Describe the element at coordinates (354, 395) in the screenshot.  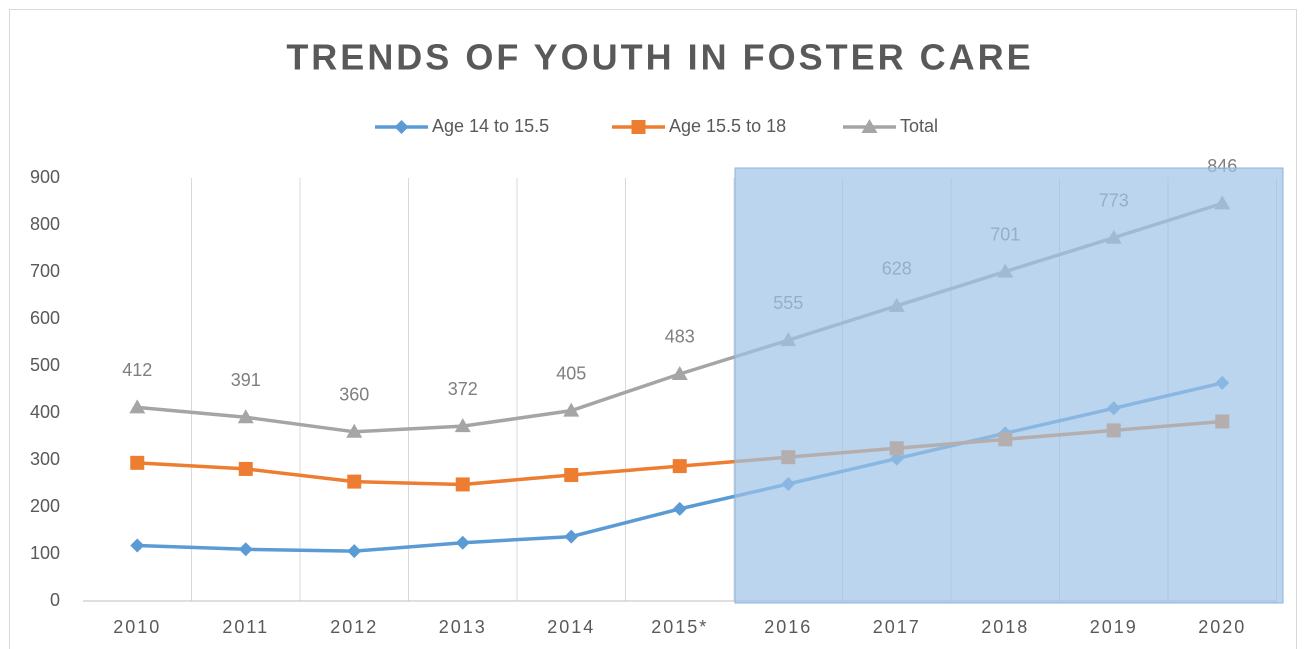
I see `data-label: 360` at that location.